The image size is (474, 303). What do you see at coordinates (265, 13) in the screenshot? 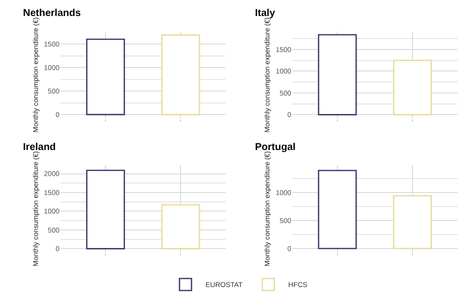
I see `chart-title: Italy` at bounding box center [265, 13].